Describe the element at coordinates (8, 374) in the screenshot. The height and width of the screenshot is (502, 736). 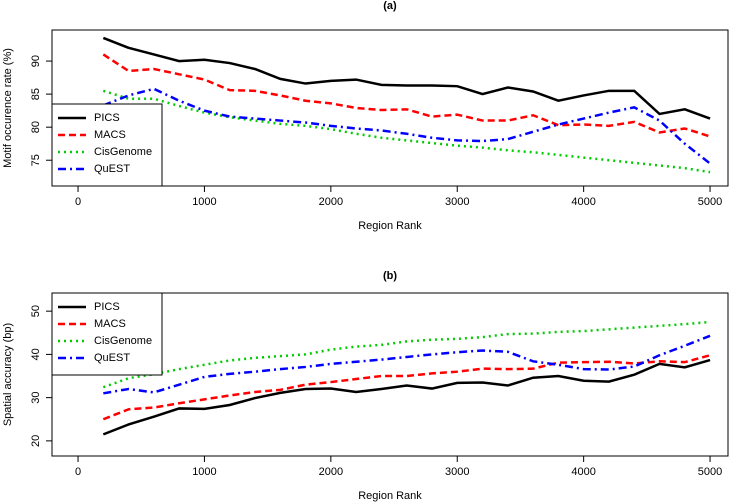
I see `y-axis-label: Spatial accuracy (bp)` at that location.